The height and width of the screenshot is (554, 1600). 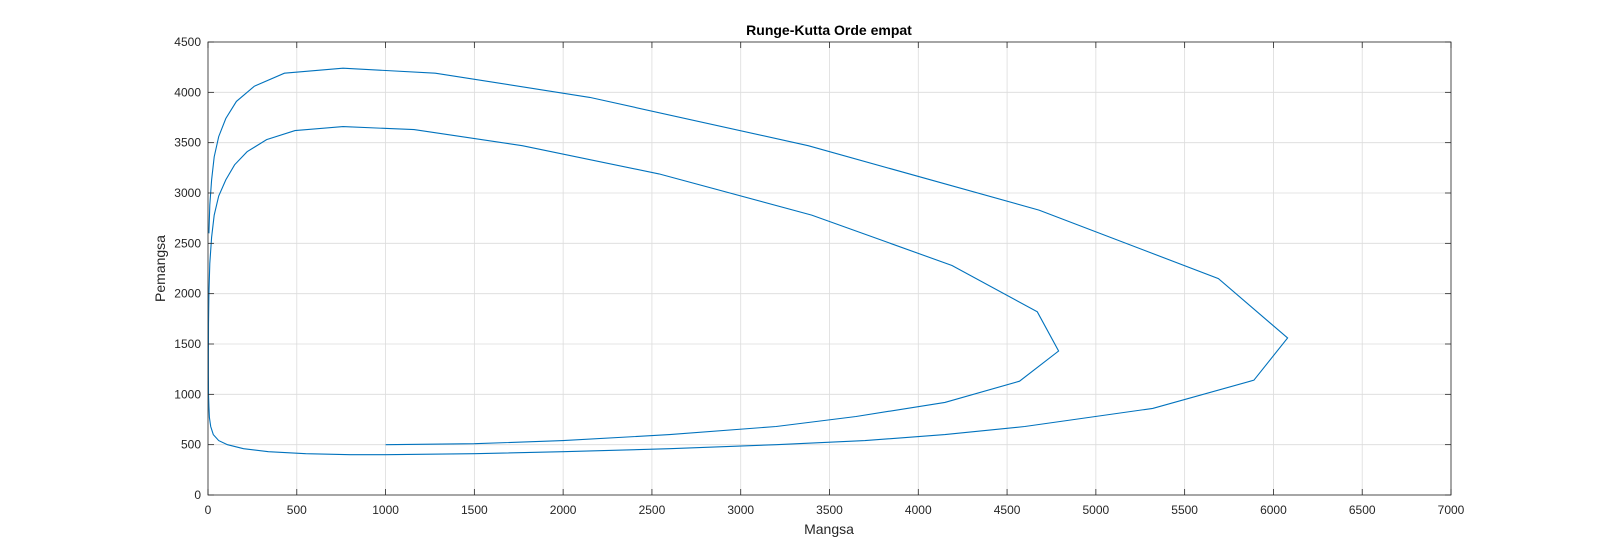 What do you see at coordinates (829, 529) in the screenshot?
I see `x-axis-label: Mangsa` at bounding box center [829, 529].